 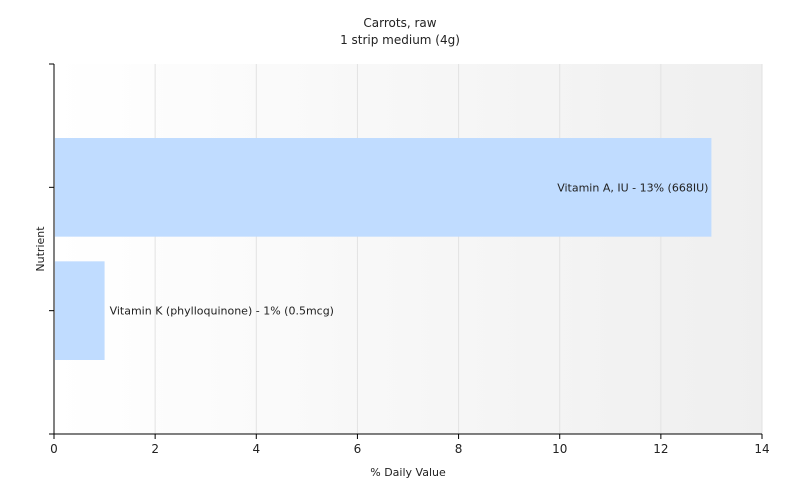 I want to click on bar-data-label: Vitamin A, IU - 13% (668IU), so click(x=632, y=187).